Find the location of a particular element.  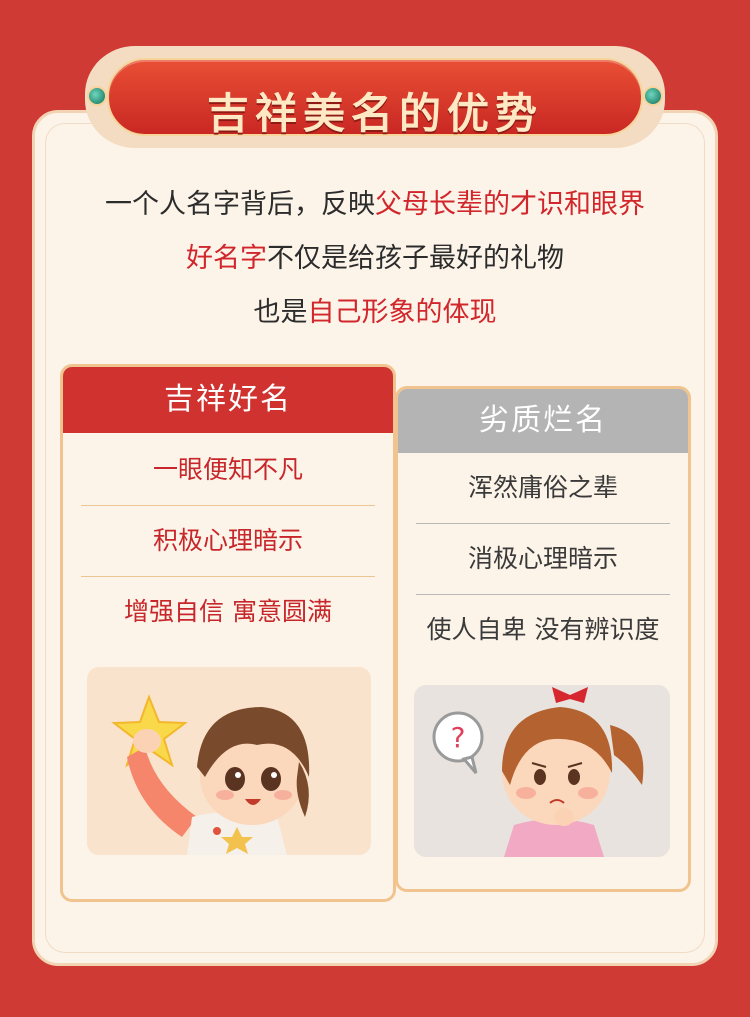

right-gem-icon is located at coordinates (653, 96).